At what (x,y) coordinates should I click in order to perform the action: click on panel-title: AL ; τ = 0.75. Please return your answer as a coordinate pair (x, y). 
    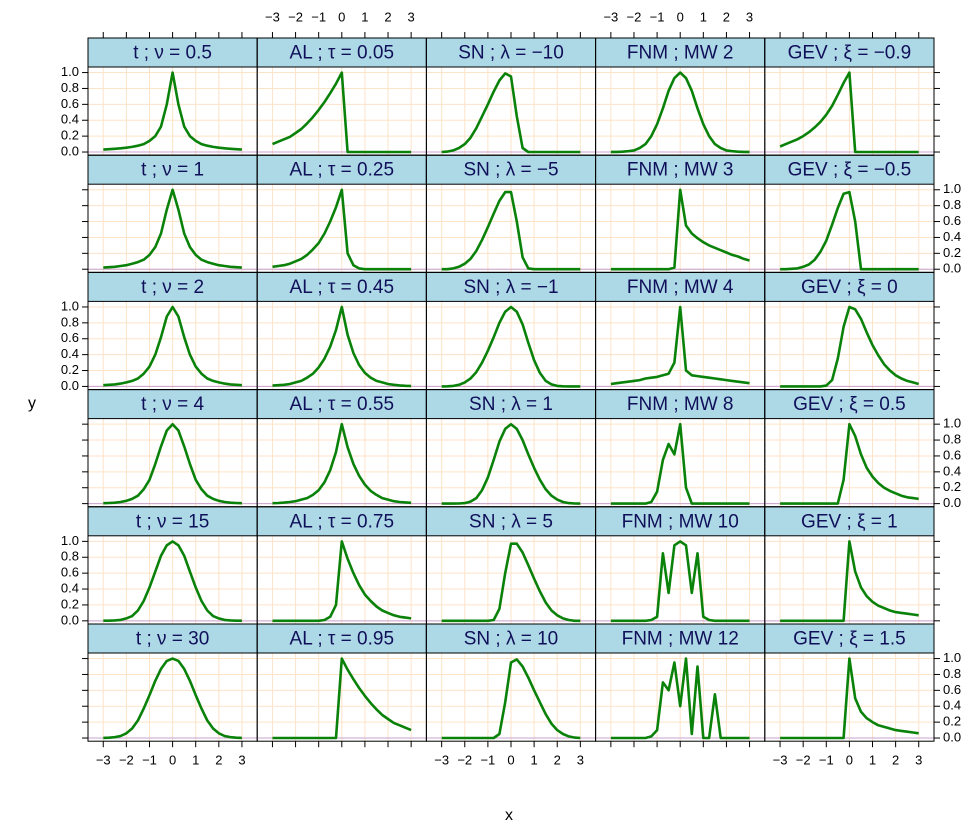
    Looking at the image, I should click on (342, 521).